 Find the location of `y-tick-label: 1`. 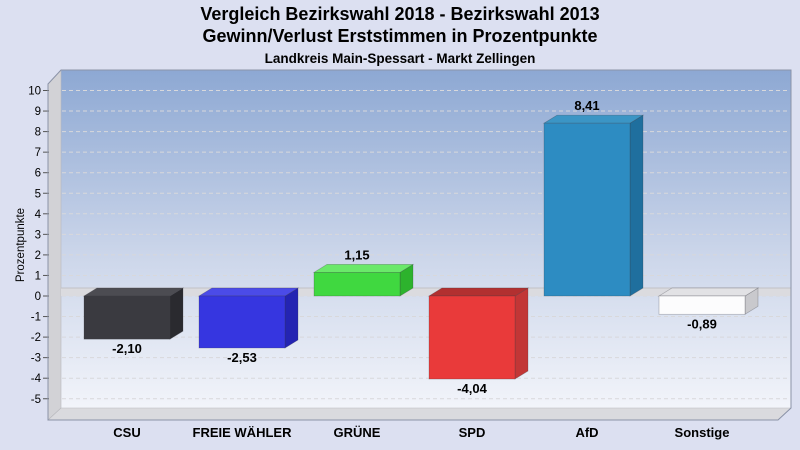

y-tick-label: 1 is located at coordinates (38, 276).